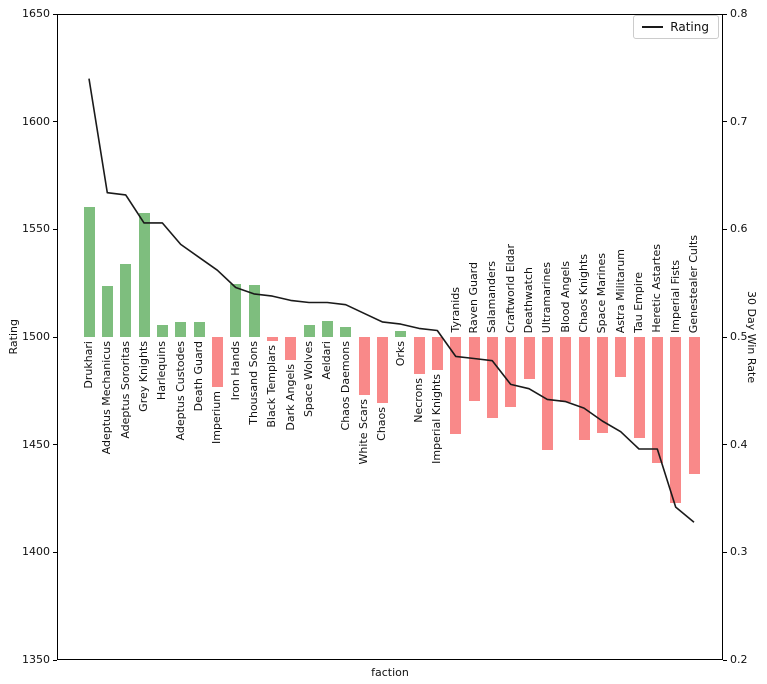 The image size is (767, 684). I want to click on y-axis-right-tick-label: 0.6, so click(739, 229).